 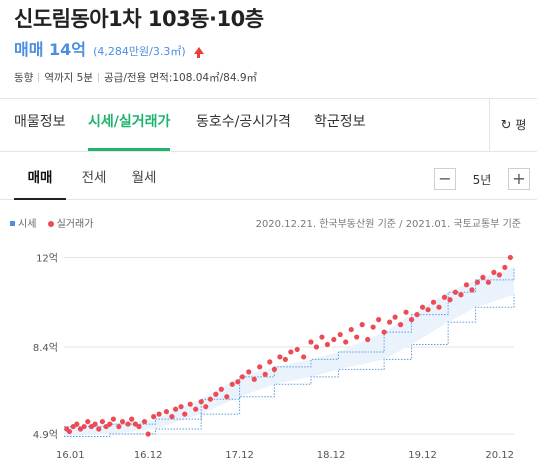 What do you see at coordinates (24, 78) in the screenshot?
I see `meta-direction: 동향` at bounding box center [24, 78].